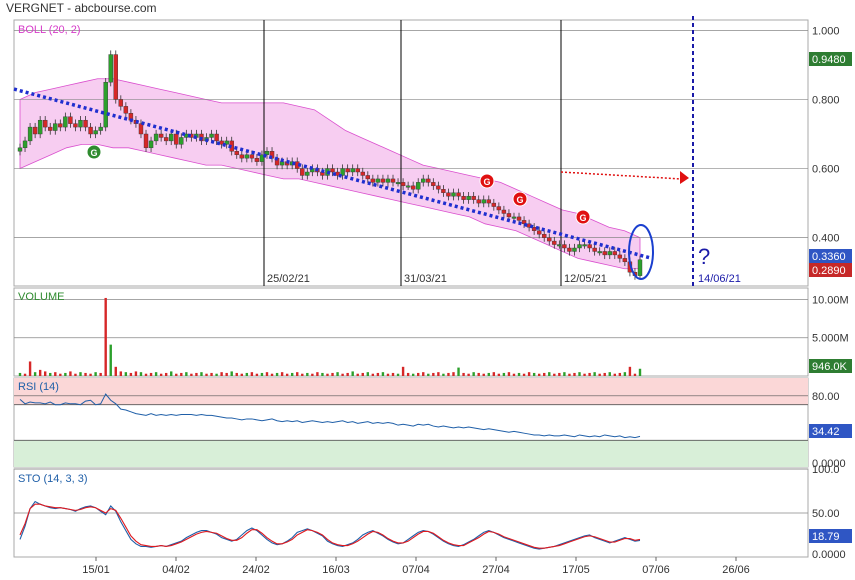 The image size is (855, 580). Describe the element at coordinates (41, 297) in the screenshot. I see `volume-label: VOLUME` at that location.